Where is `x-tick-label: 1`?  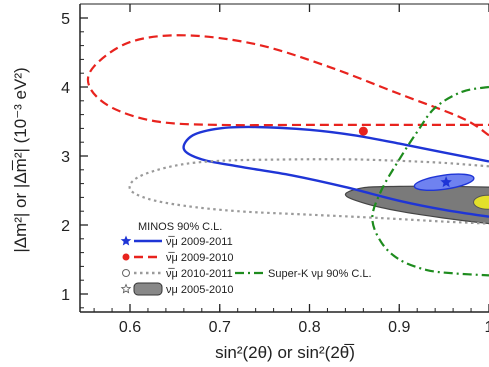 x-tick-label: 1 is located at coordinates (487, 327).